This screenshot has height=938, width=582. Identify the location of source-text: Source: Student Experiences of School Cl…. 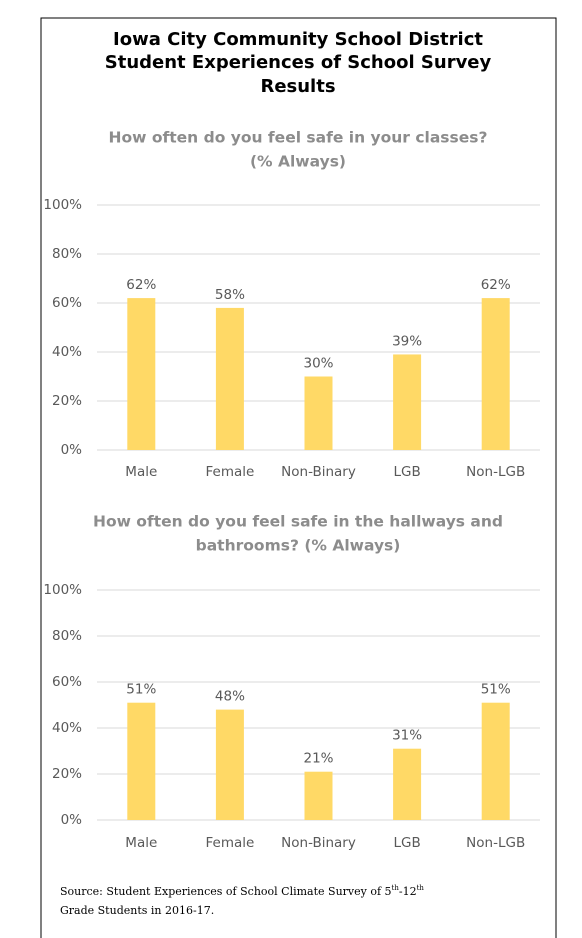
(226, 891).